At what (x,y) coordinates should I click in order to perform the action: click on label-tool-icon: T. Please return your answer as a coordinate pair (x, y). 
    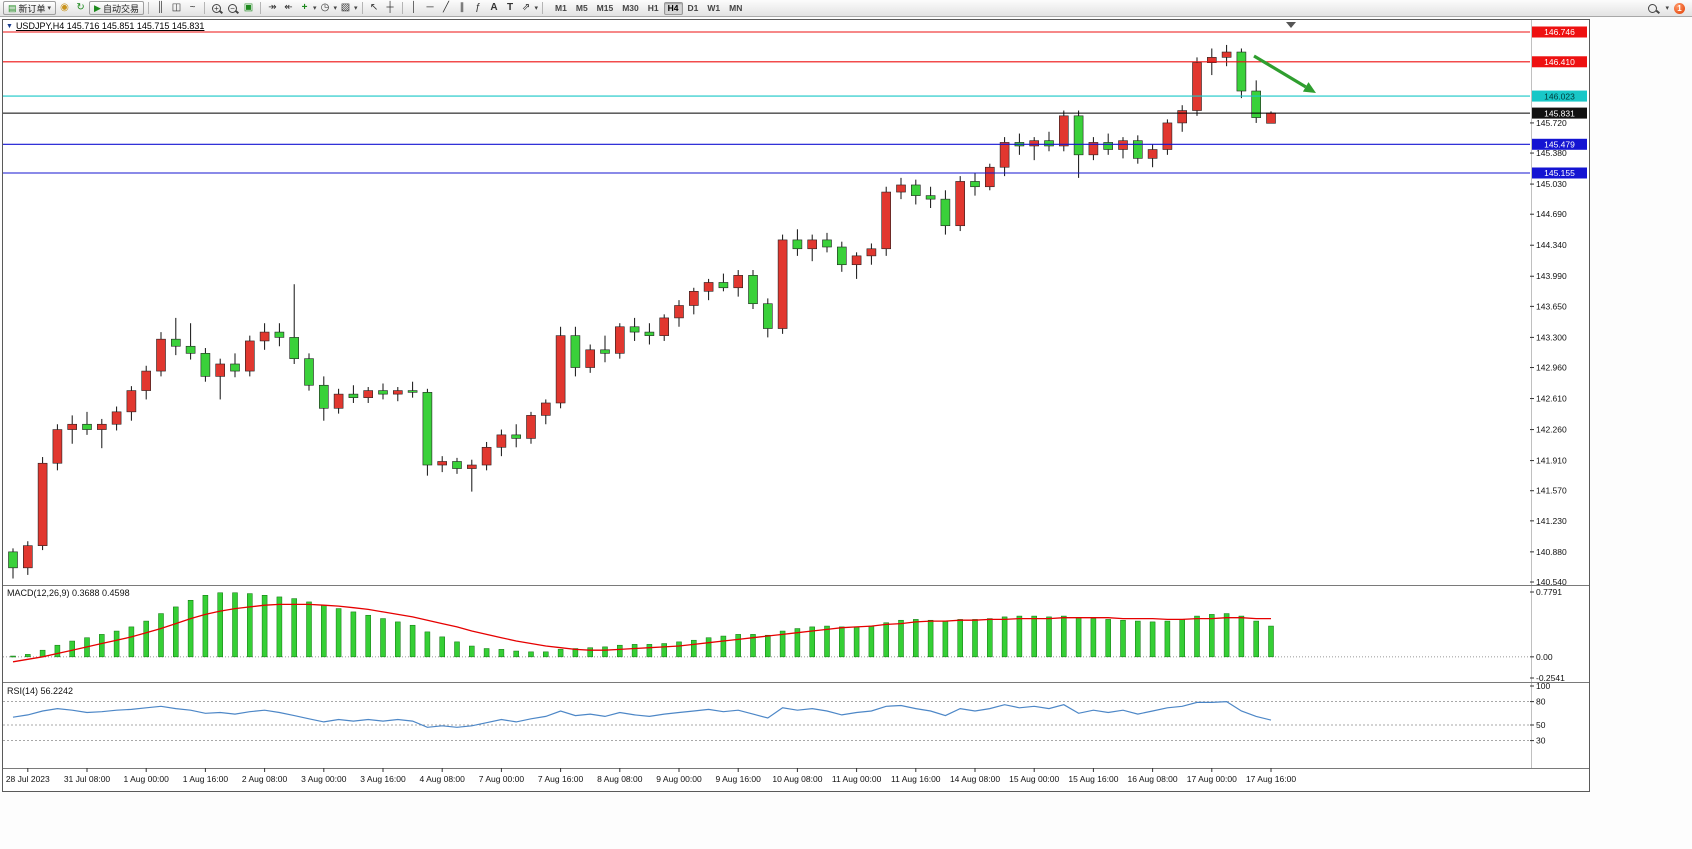
    Looking at the image, I should click on (510, 7).